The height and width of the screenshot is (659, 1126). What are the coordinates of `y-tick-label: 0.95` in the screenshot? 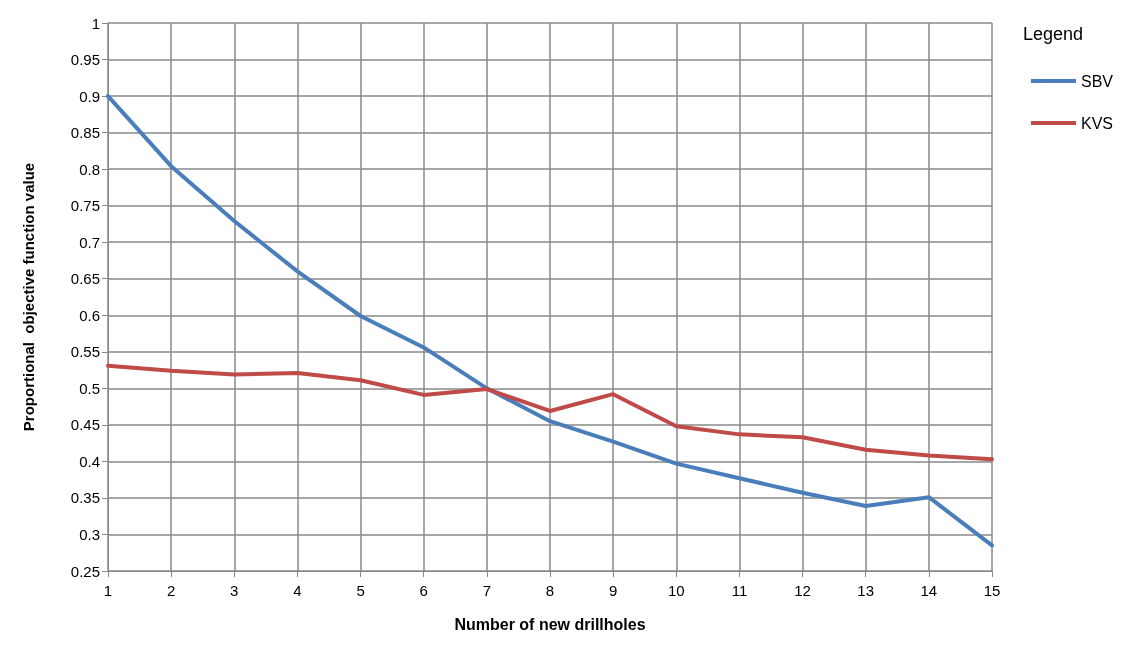 It's located at (85, 60).